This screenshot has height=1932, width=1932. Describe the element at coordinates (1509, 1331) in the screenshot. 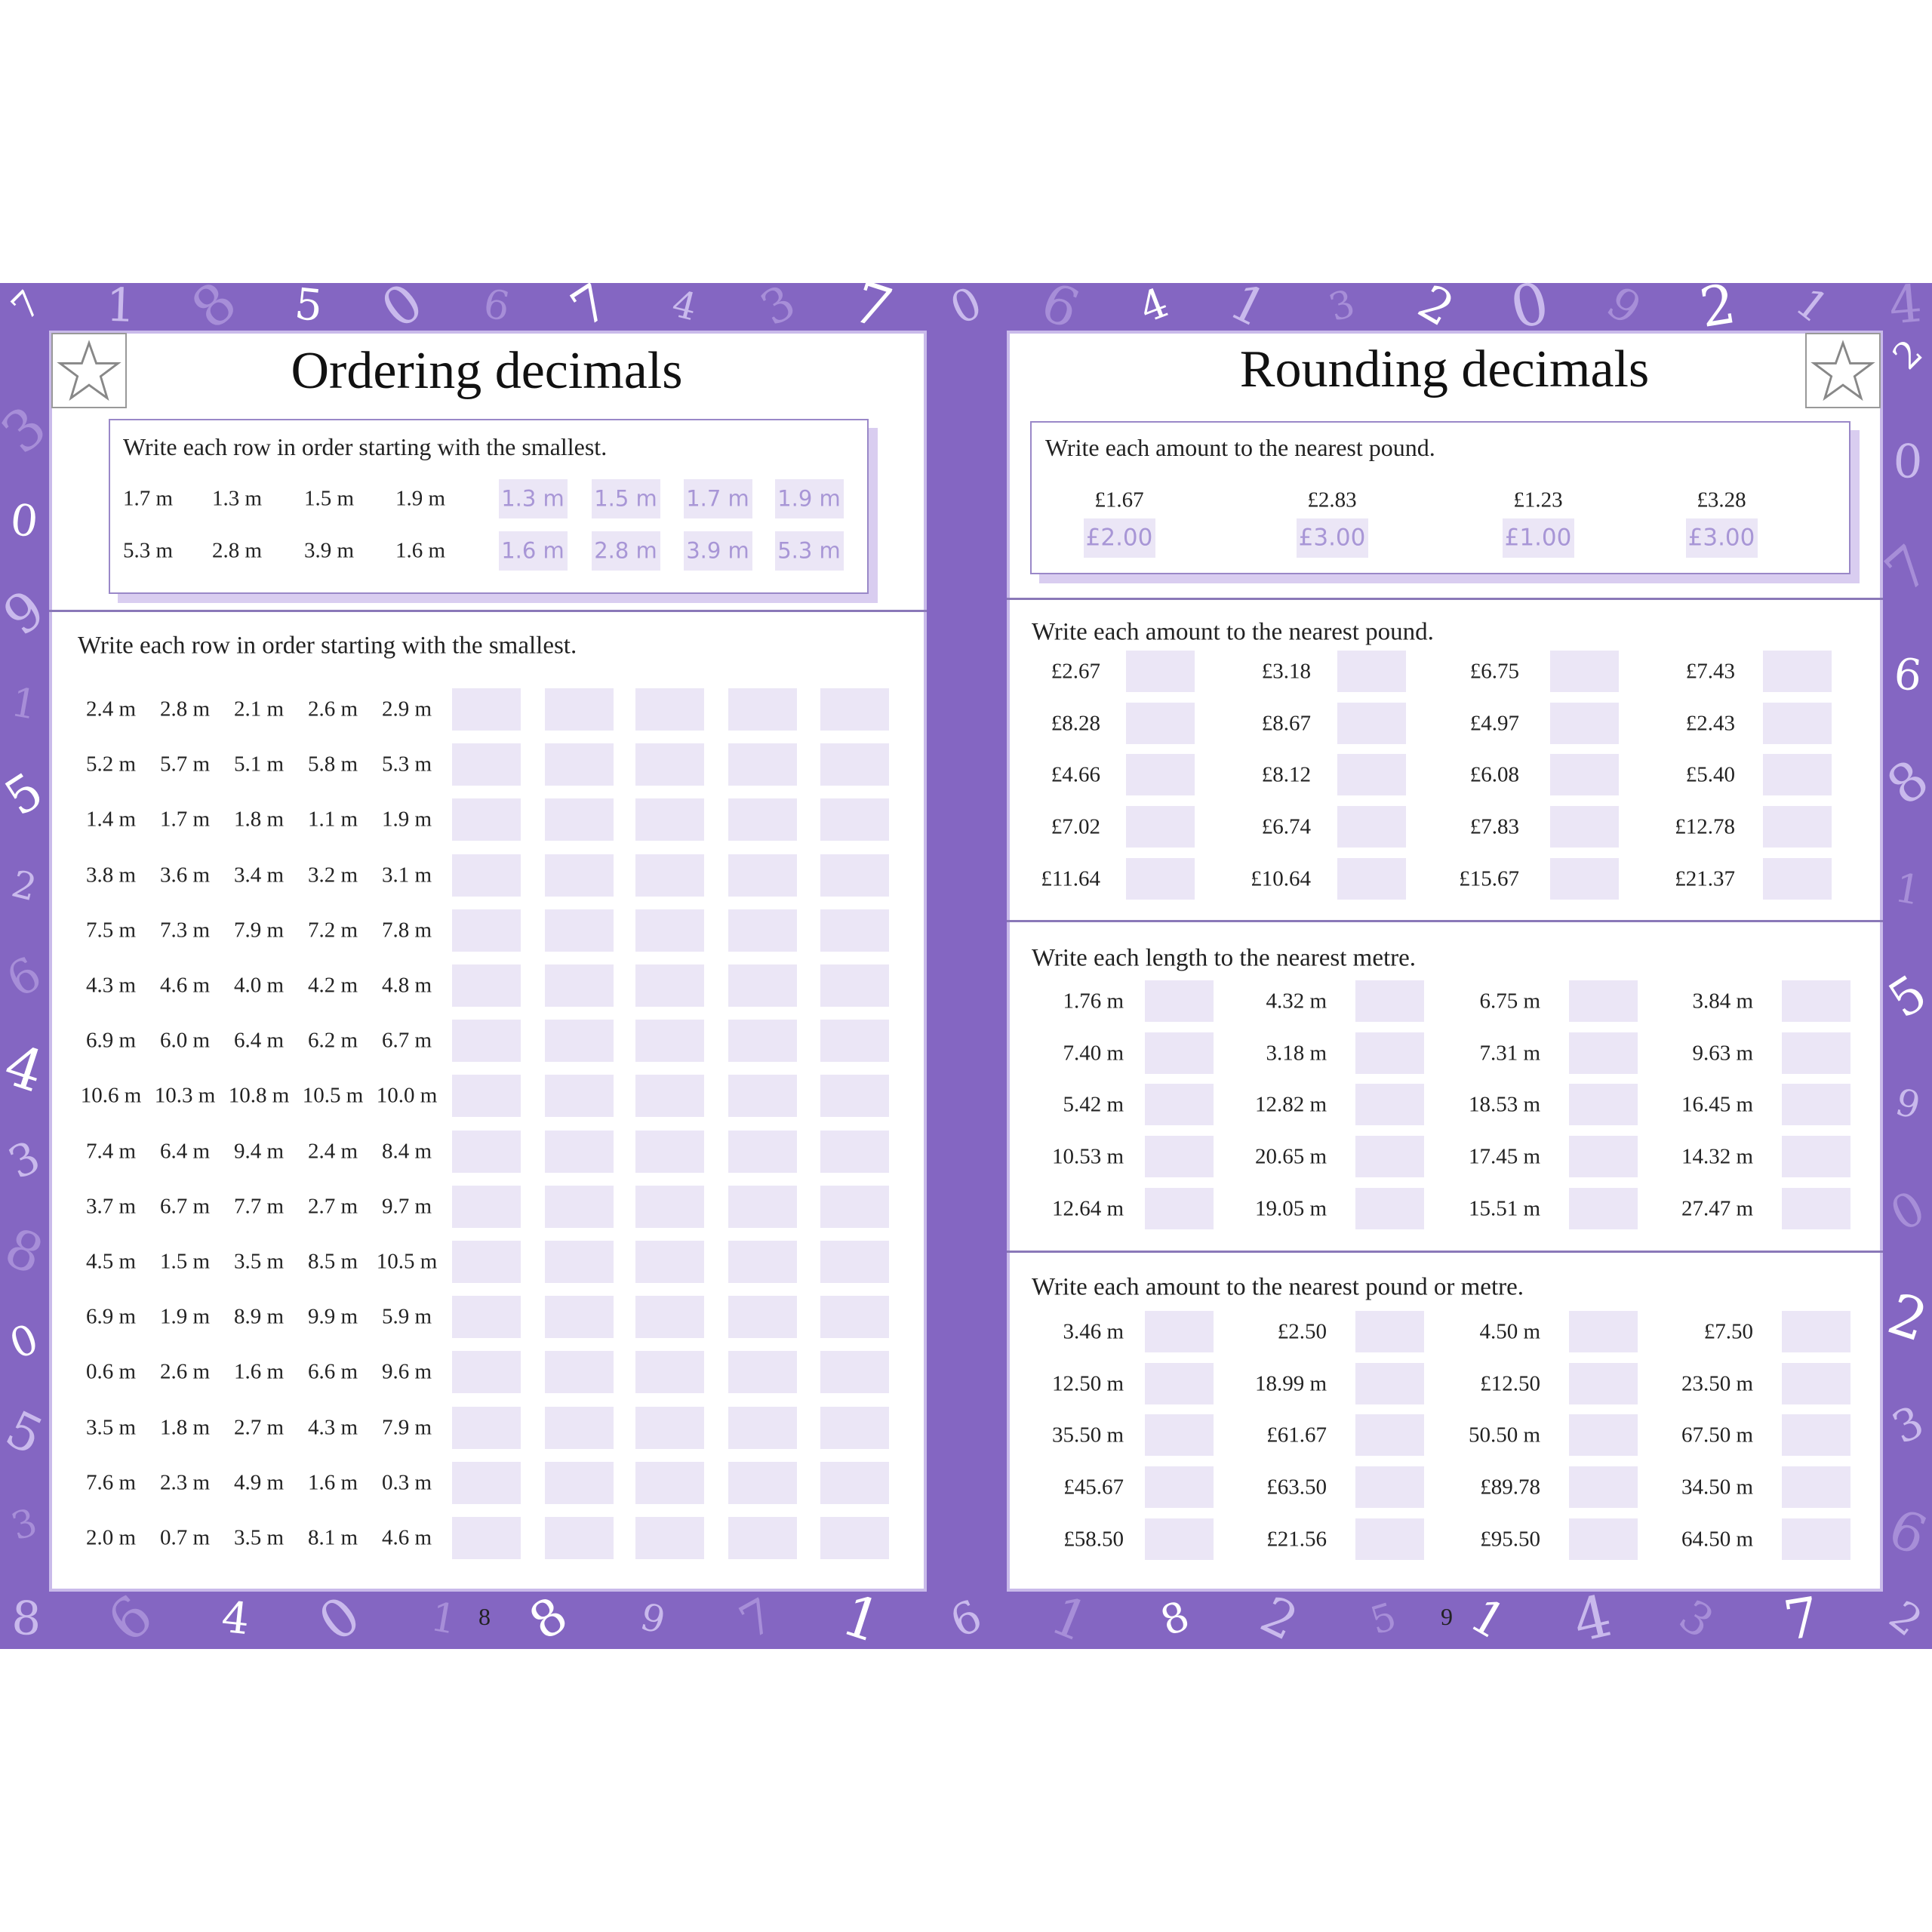

I see `item: 4.50 m` at that location.